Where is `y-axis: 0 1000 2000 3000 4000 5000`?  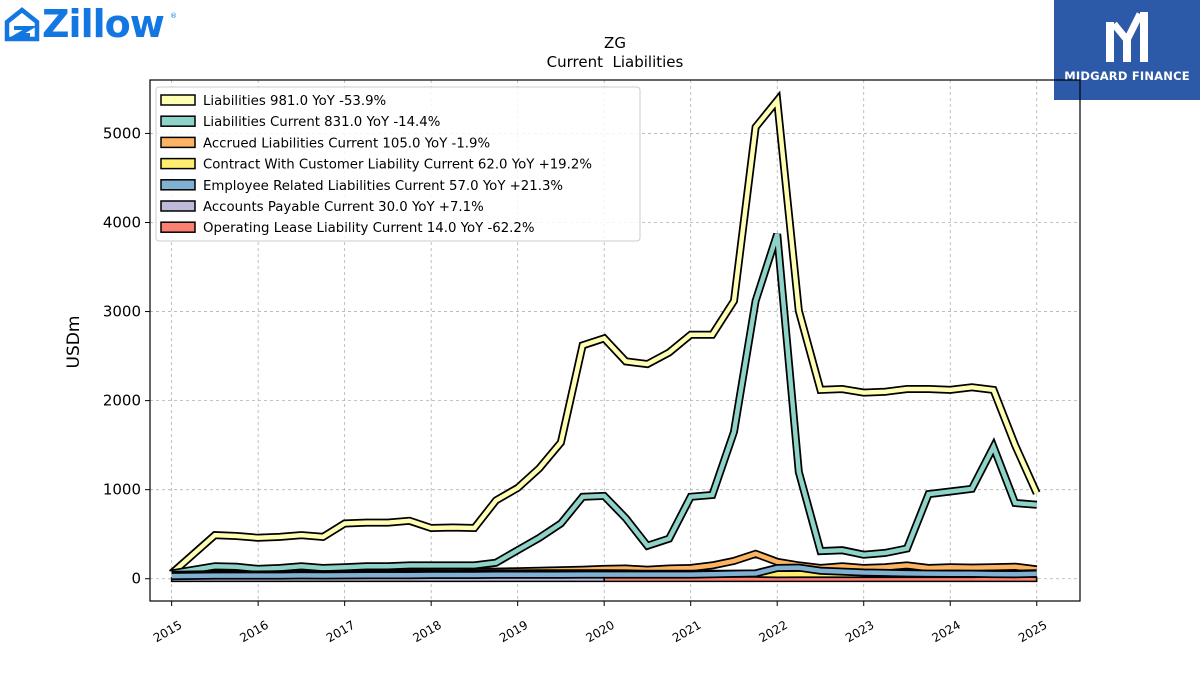
y-axis: 0 1000 2000 3000 4000 5000 is located at coordinates (126, 356).